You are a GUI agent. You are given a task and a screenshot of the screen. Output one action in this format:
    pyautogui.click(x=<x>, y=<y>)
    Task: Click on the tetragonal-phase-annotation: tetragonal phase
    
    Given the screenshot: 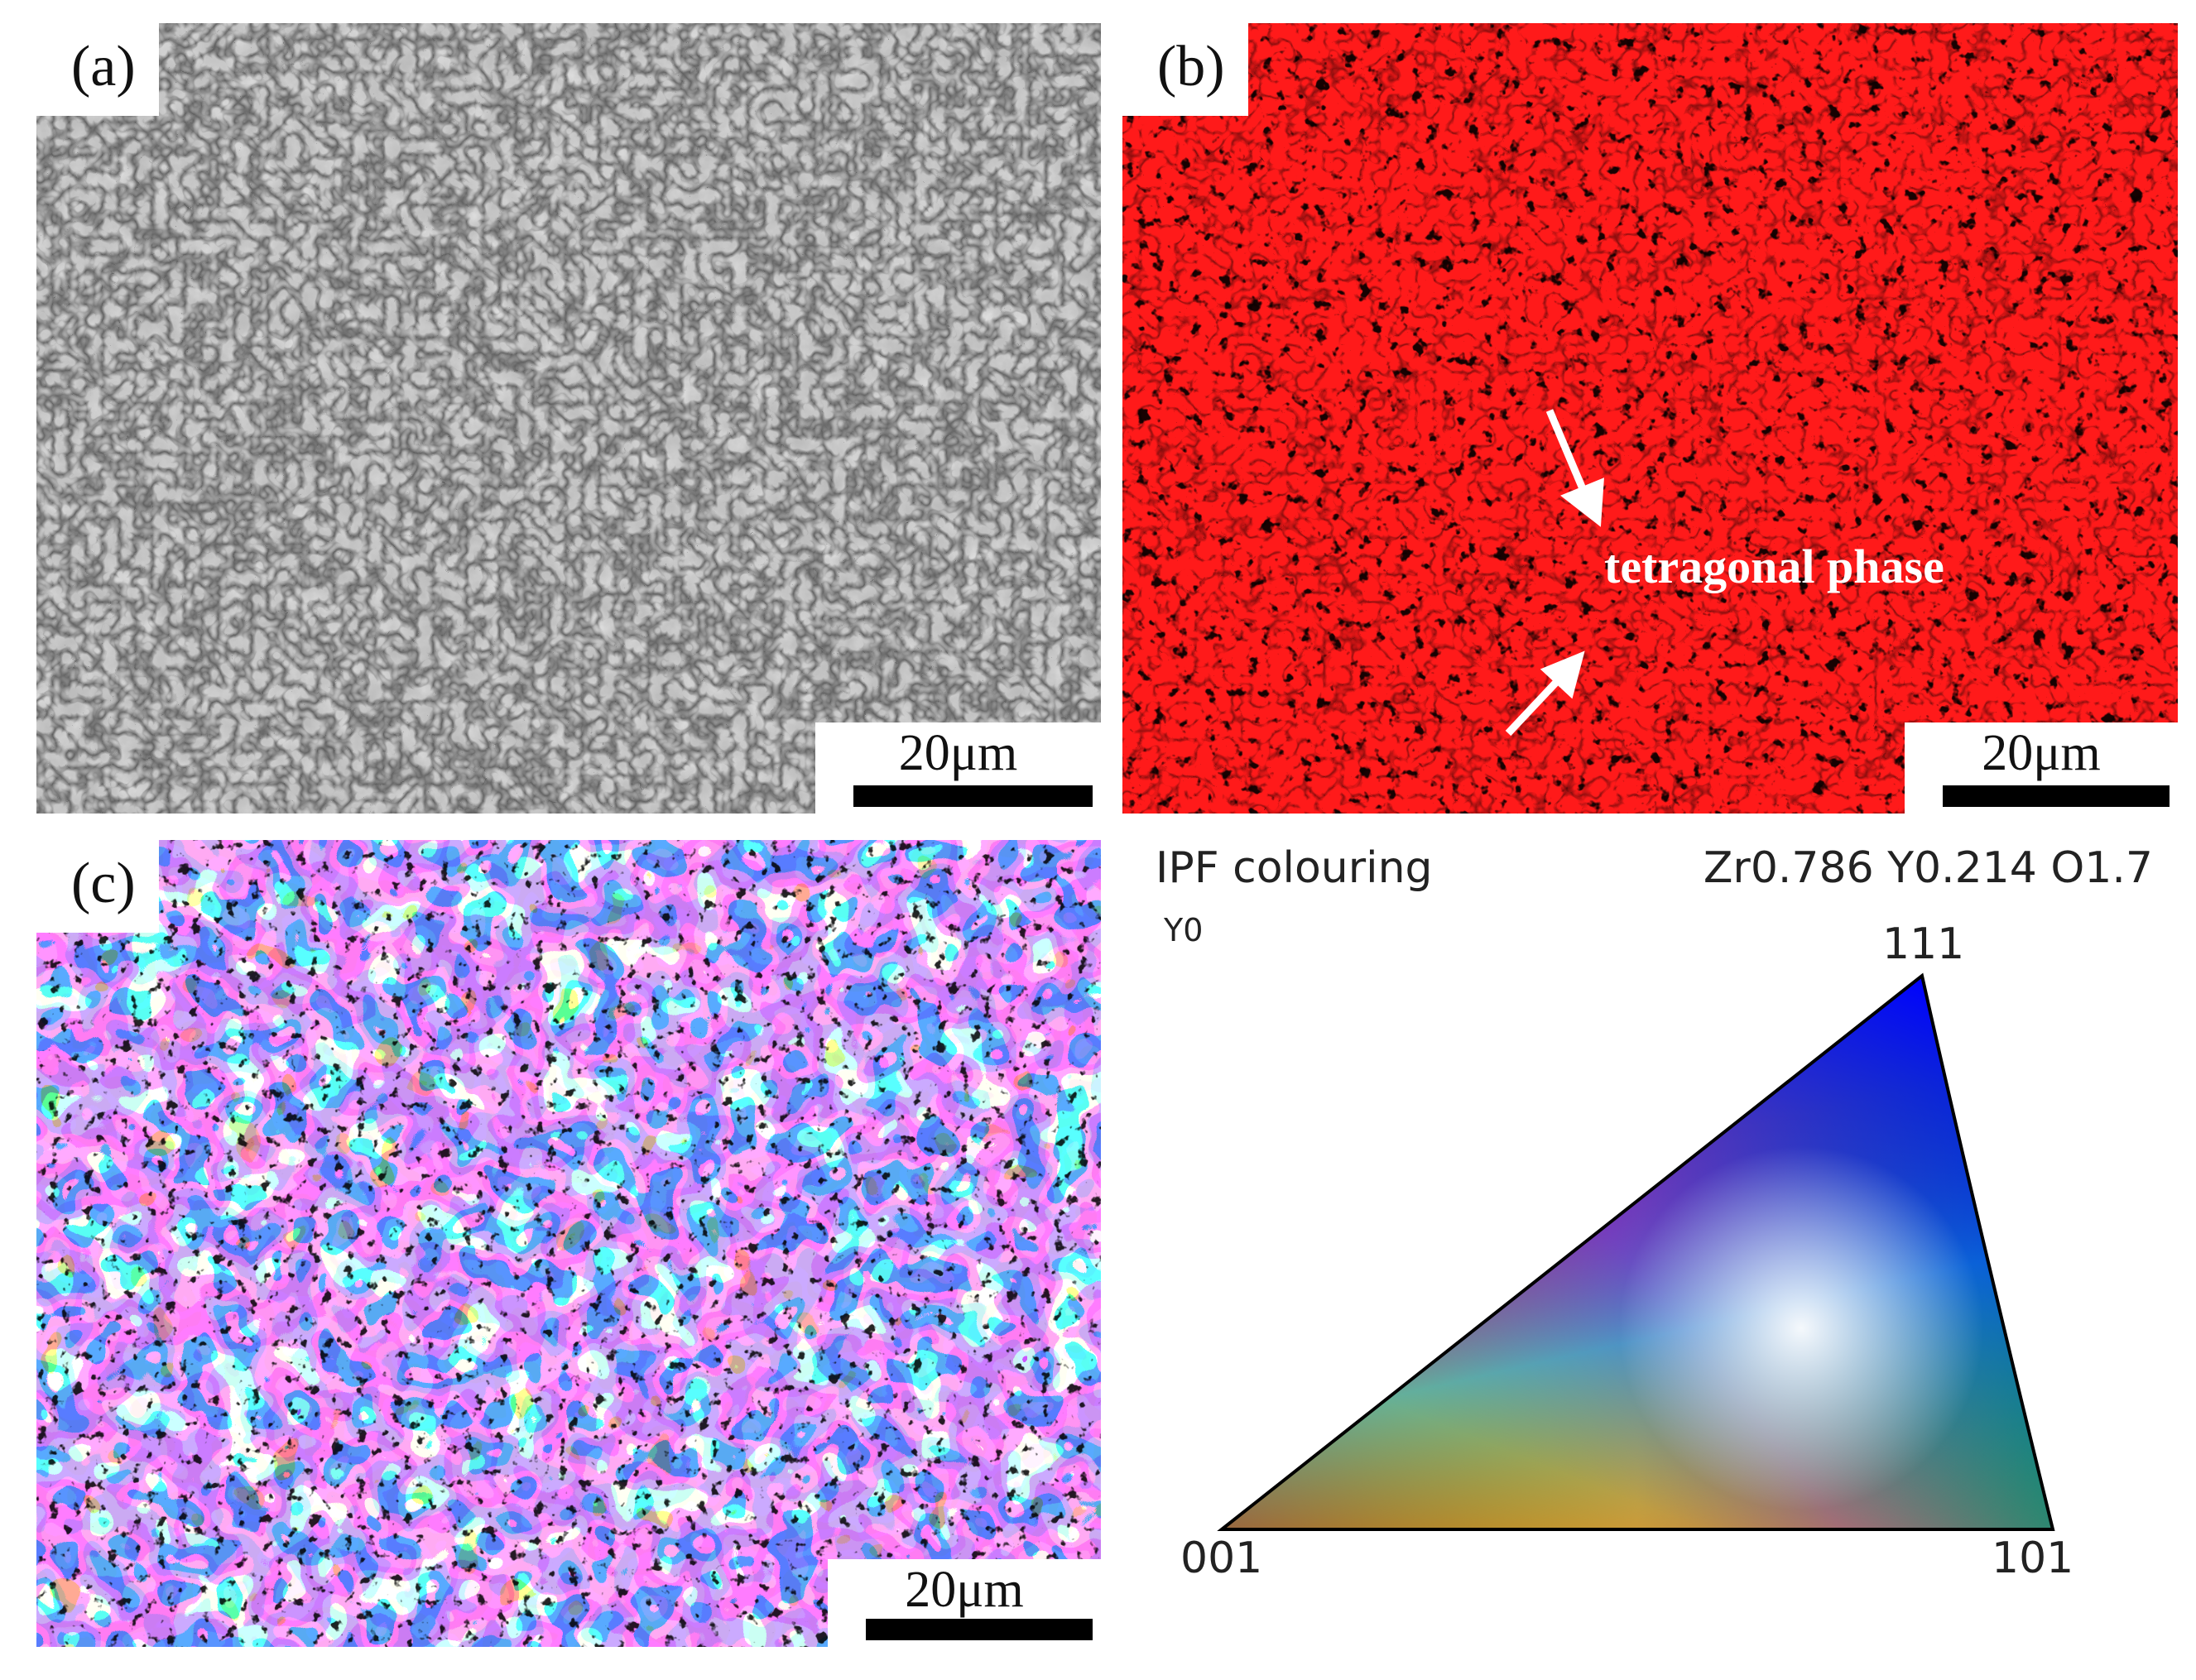 What is the action you would take?
    pyautogui.click(x=1774, y=566)
    